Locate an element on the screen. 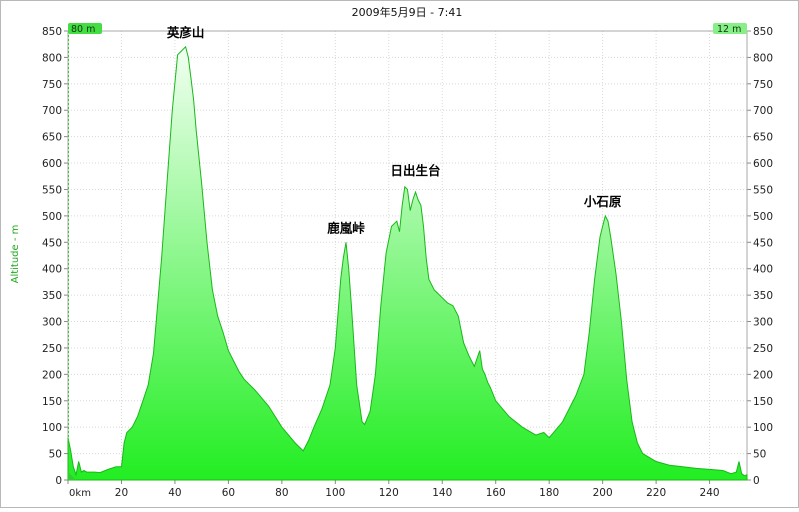 The image size is (799, 512). y-tick-label-right: 600 is located at coordinates (763, 164).